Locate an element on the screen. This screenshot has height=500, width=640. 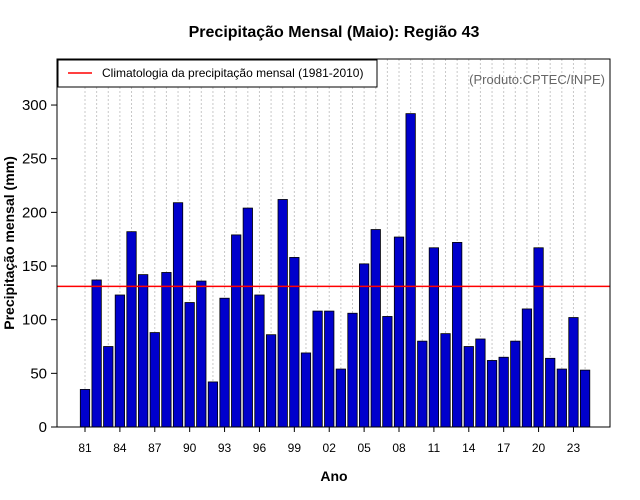
bar-2010 is located at coordinates (422, 384).